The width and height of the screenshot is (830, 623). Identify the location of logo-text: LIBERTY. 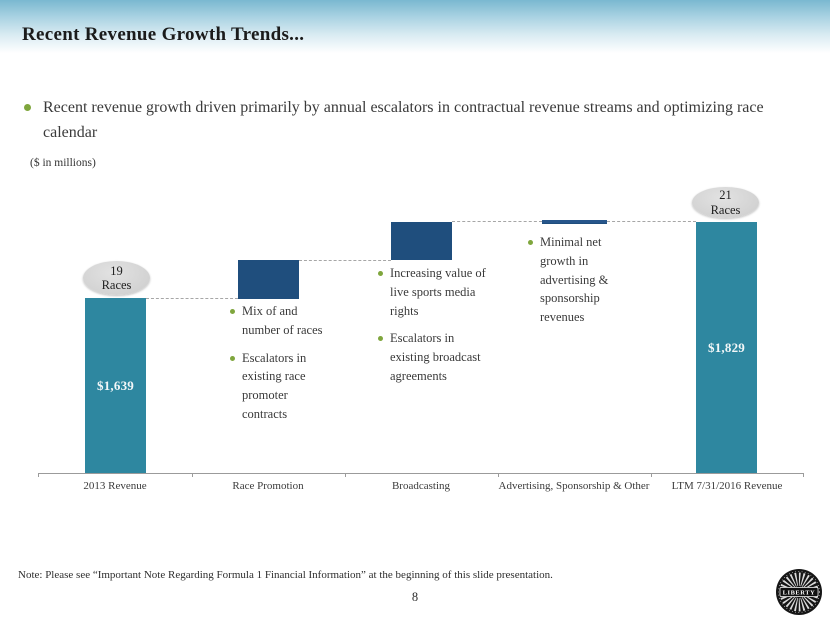
(799, 593).